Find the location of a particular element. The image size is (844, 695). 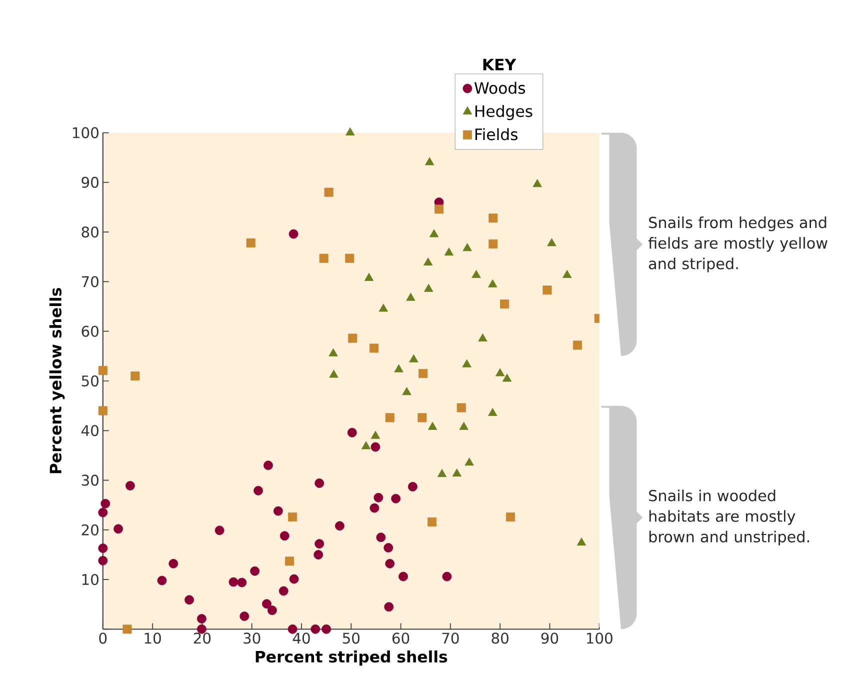

y-axis-title: Percent yellow shells is located at coordinates (57, 381).